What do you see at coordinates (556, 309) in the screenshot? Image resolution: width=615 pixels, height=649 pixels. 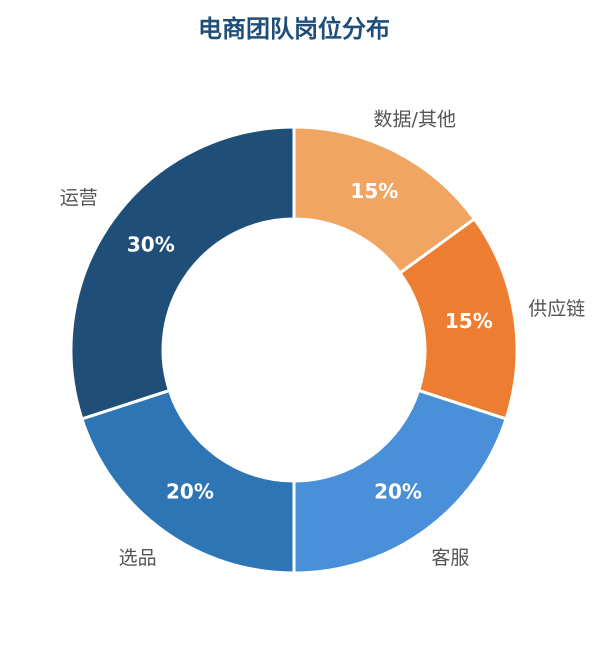 I see `category-label: 供应链` at bounding box center [556, 309].